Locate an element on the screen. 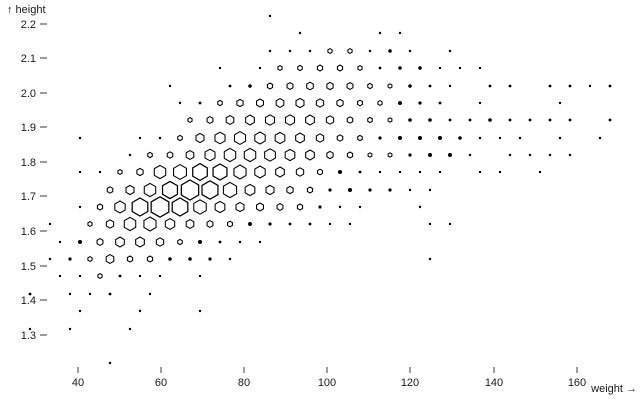  x-tick-label: 160 is located at coordinates (577, 383).